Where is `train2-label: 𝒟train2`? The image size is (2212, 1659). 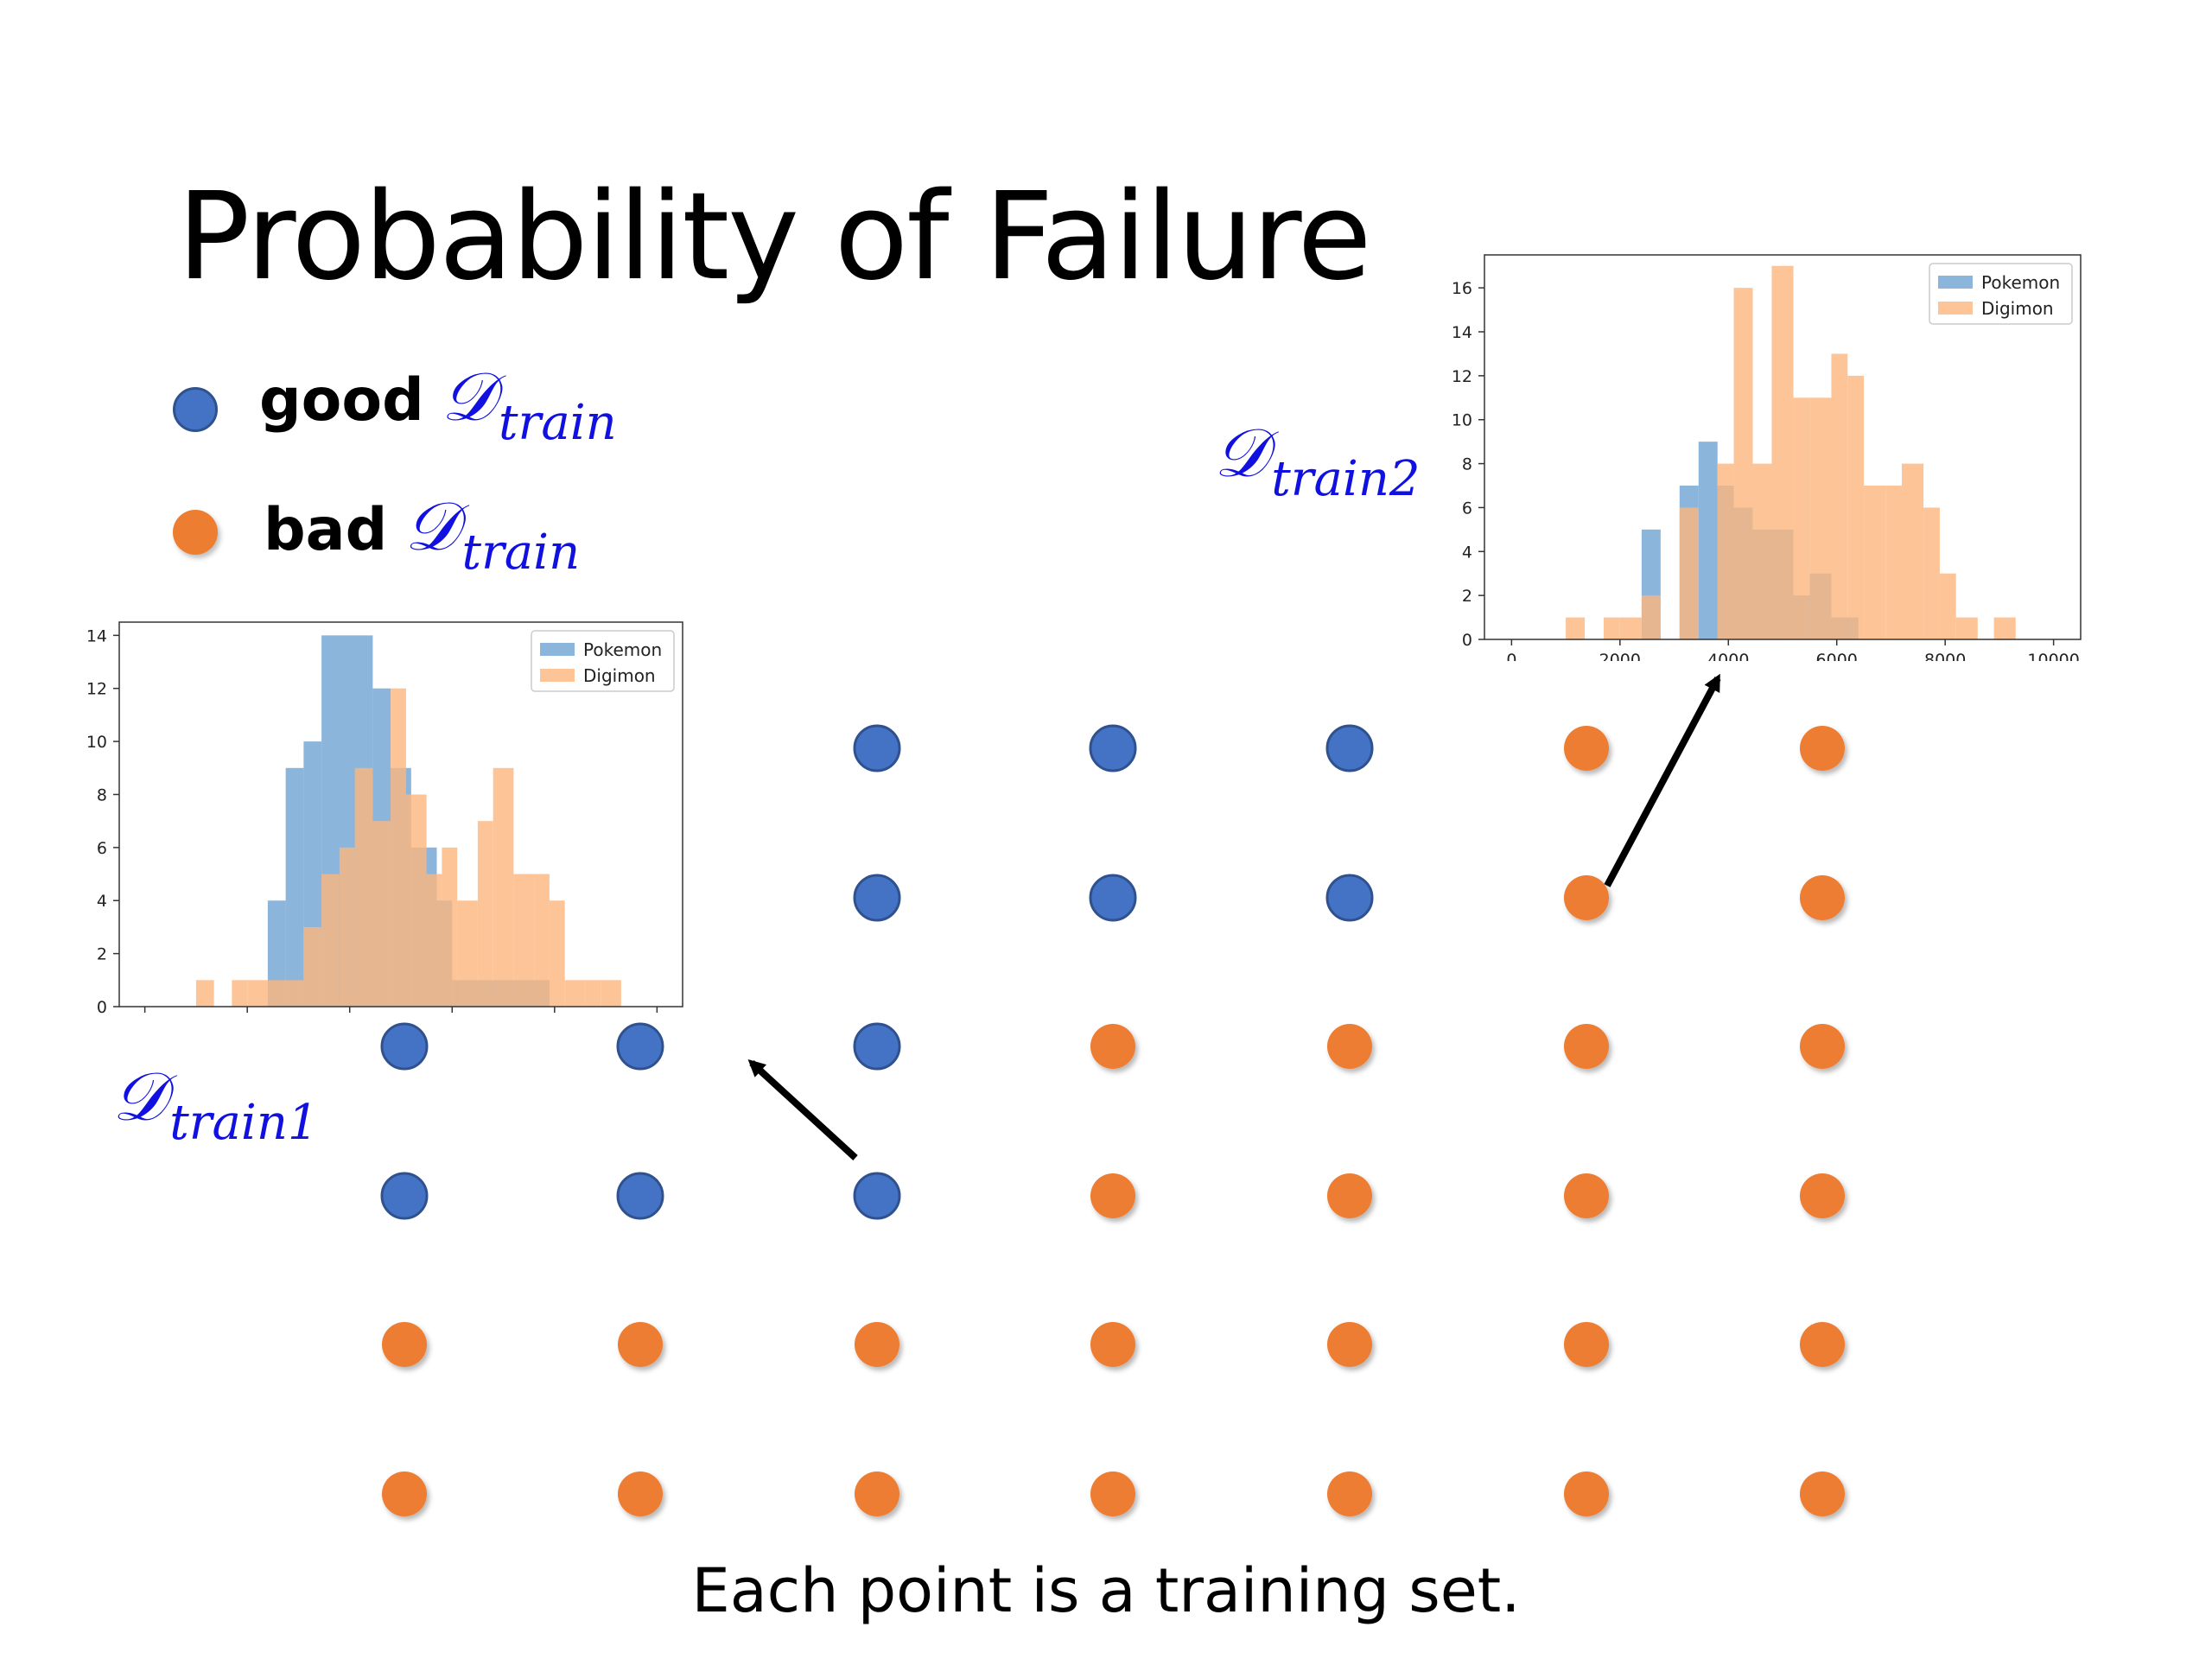 train2-label: 𝒟train2 is located at coordinates (1317, 461).